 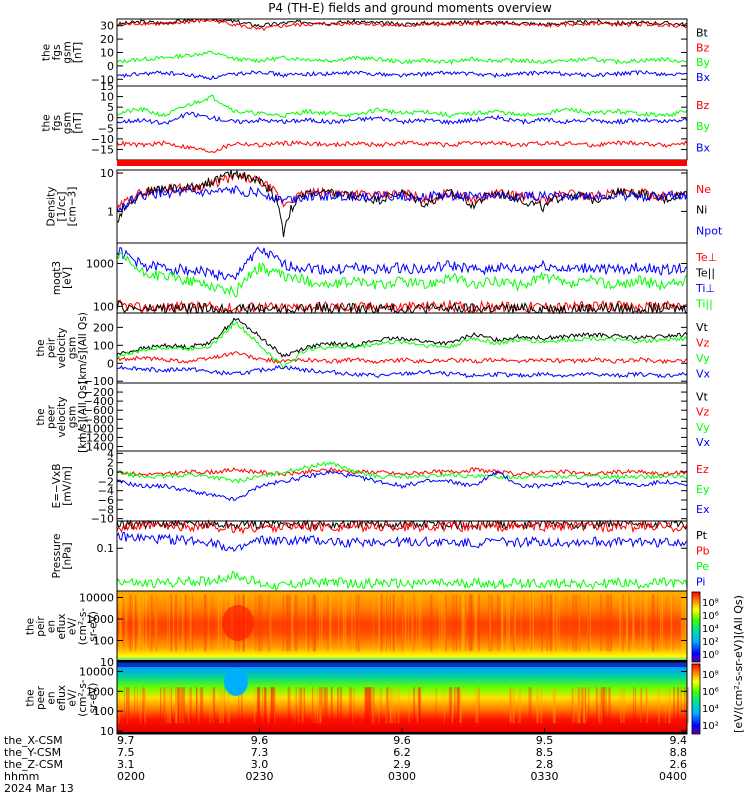 What do you see at coordinates (673, 776) in the screenshot?
I see `xtick-hhmm: 0400` at bounding box center [673, 776].